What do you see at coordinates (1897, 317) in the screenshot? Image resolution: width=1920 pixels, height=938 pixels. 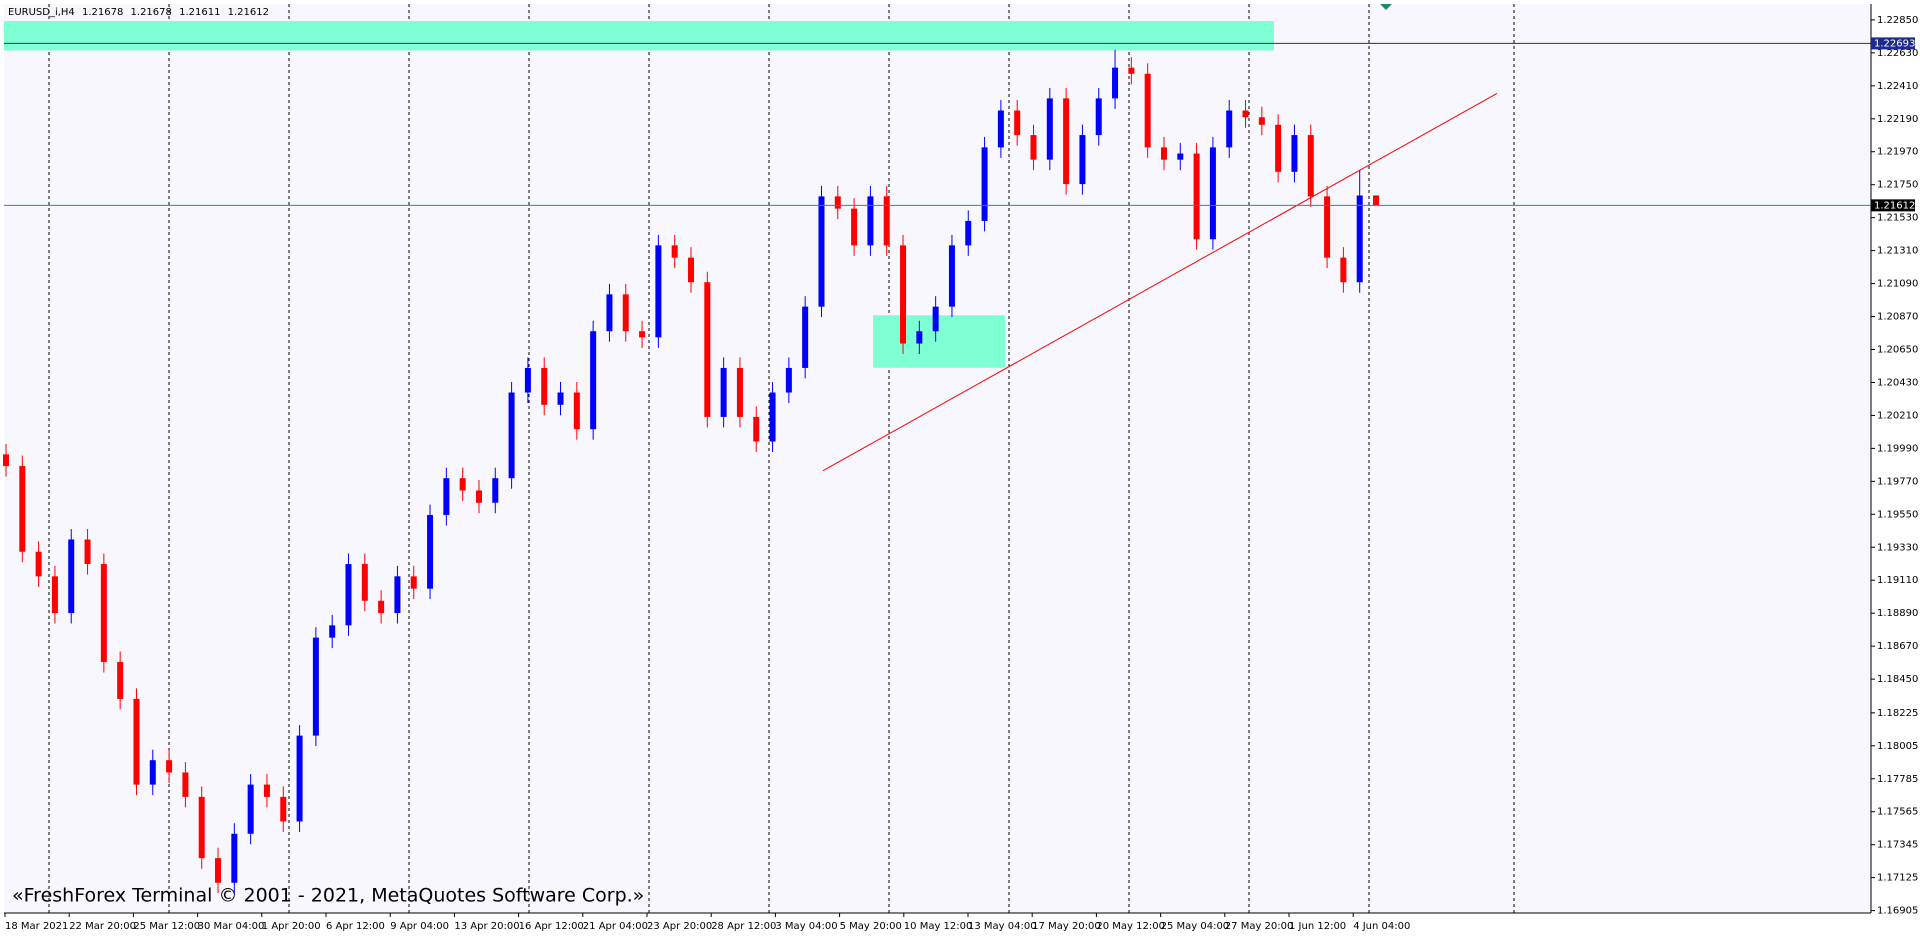 I see `y-tick-label: 1.20870` at bounding box center [1897, 317].